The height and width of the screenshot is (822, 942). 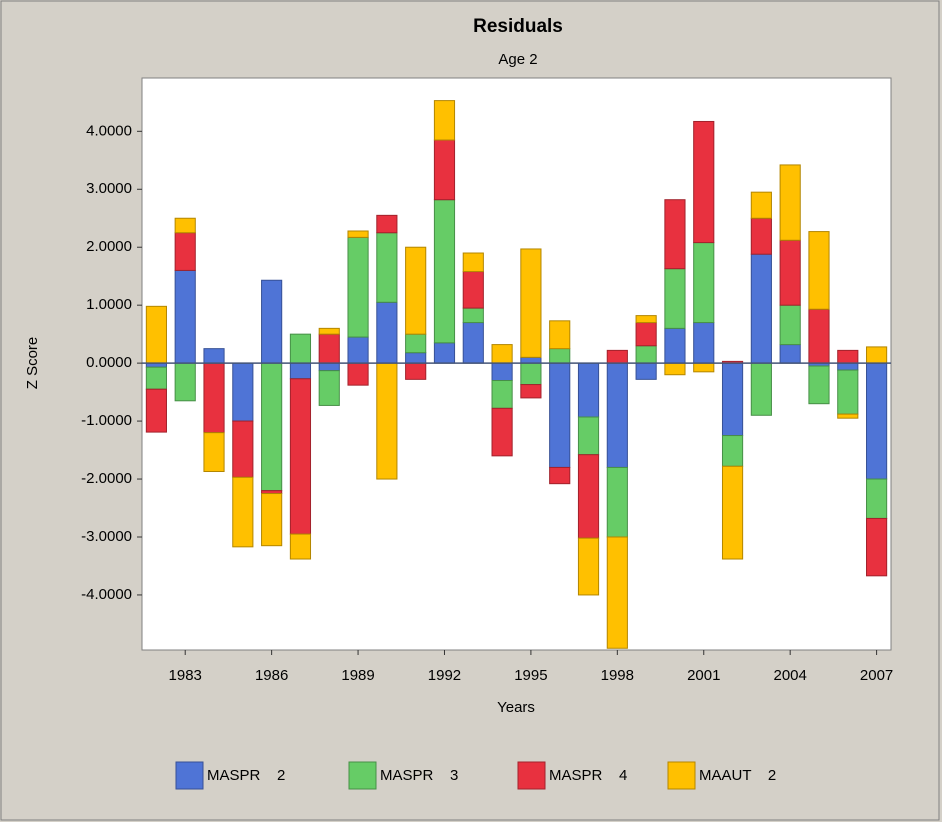 I want to click on x-axis-label: Years, so click(x=516, y=707).